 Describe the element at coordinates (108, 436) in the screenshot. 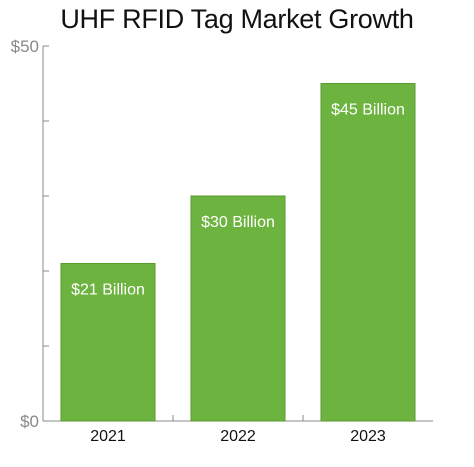

I see `x-tick-label-2021: 2021` at that location.